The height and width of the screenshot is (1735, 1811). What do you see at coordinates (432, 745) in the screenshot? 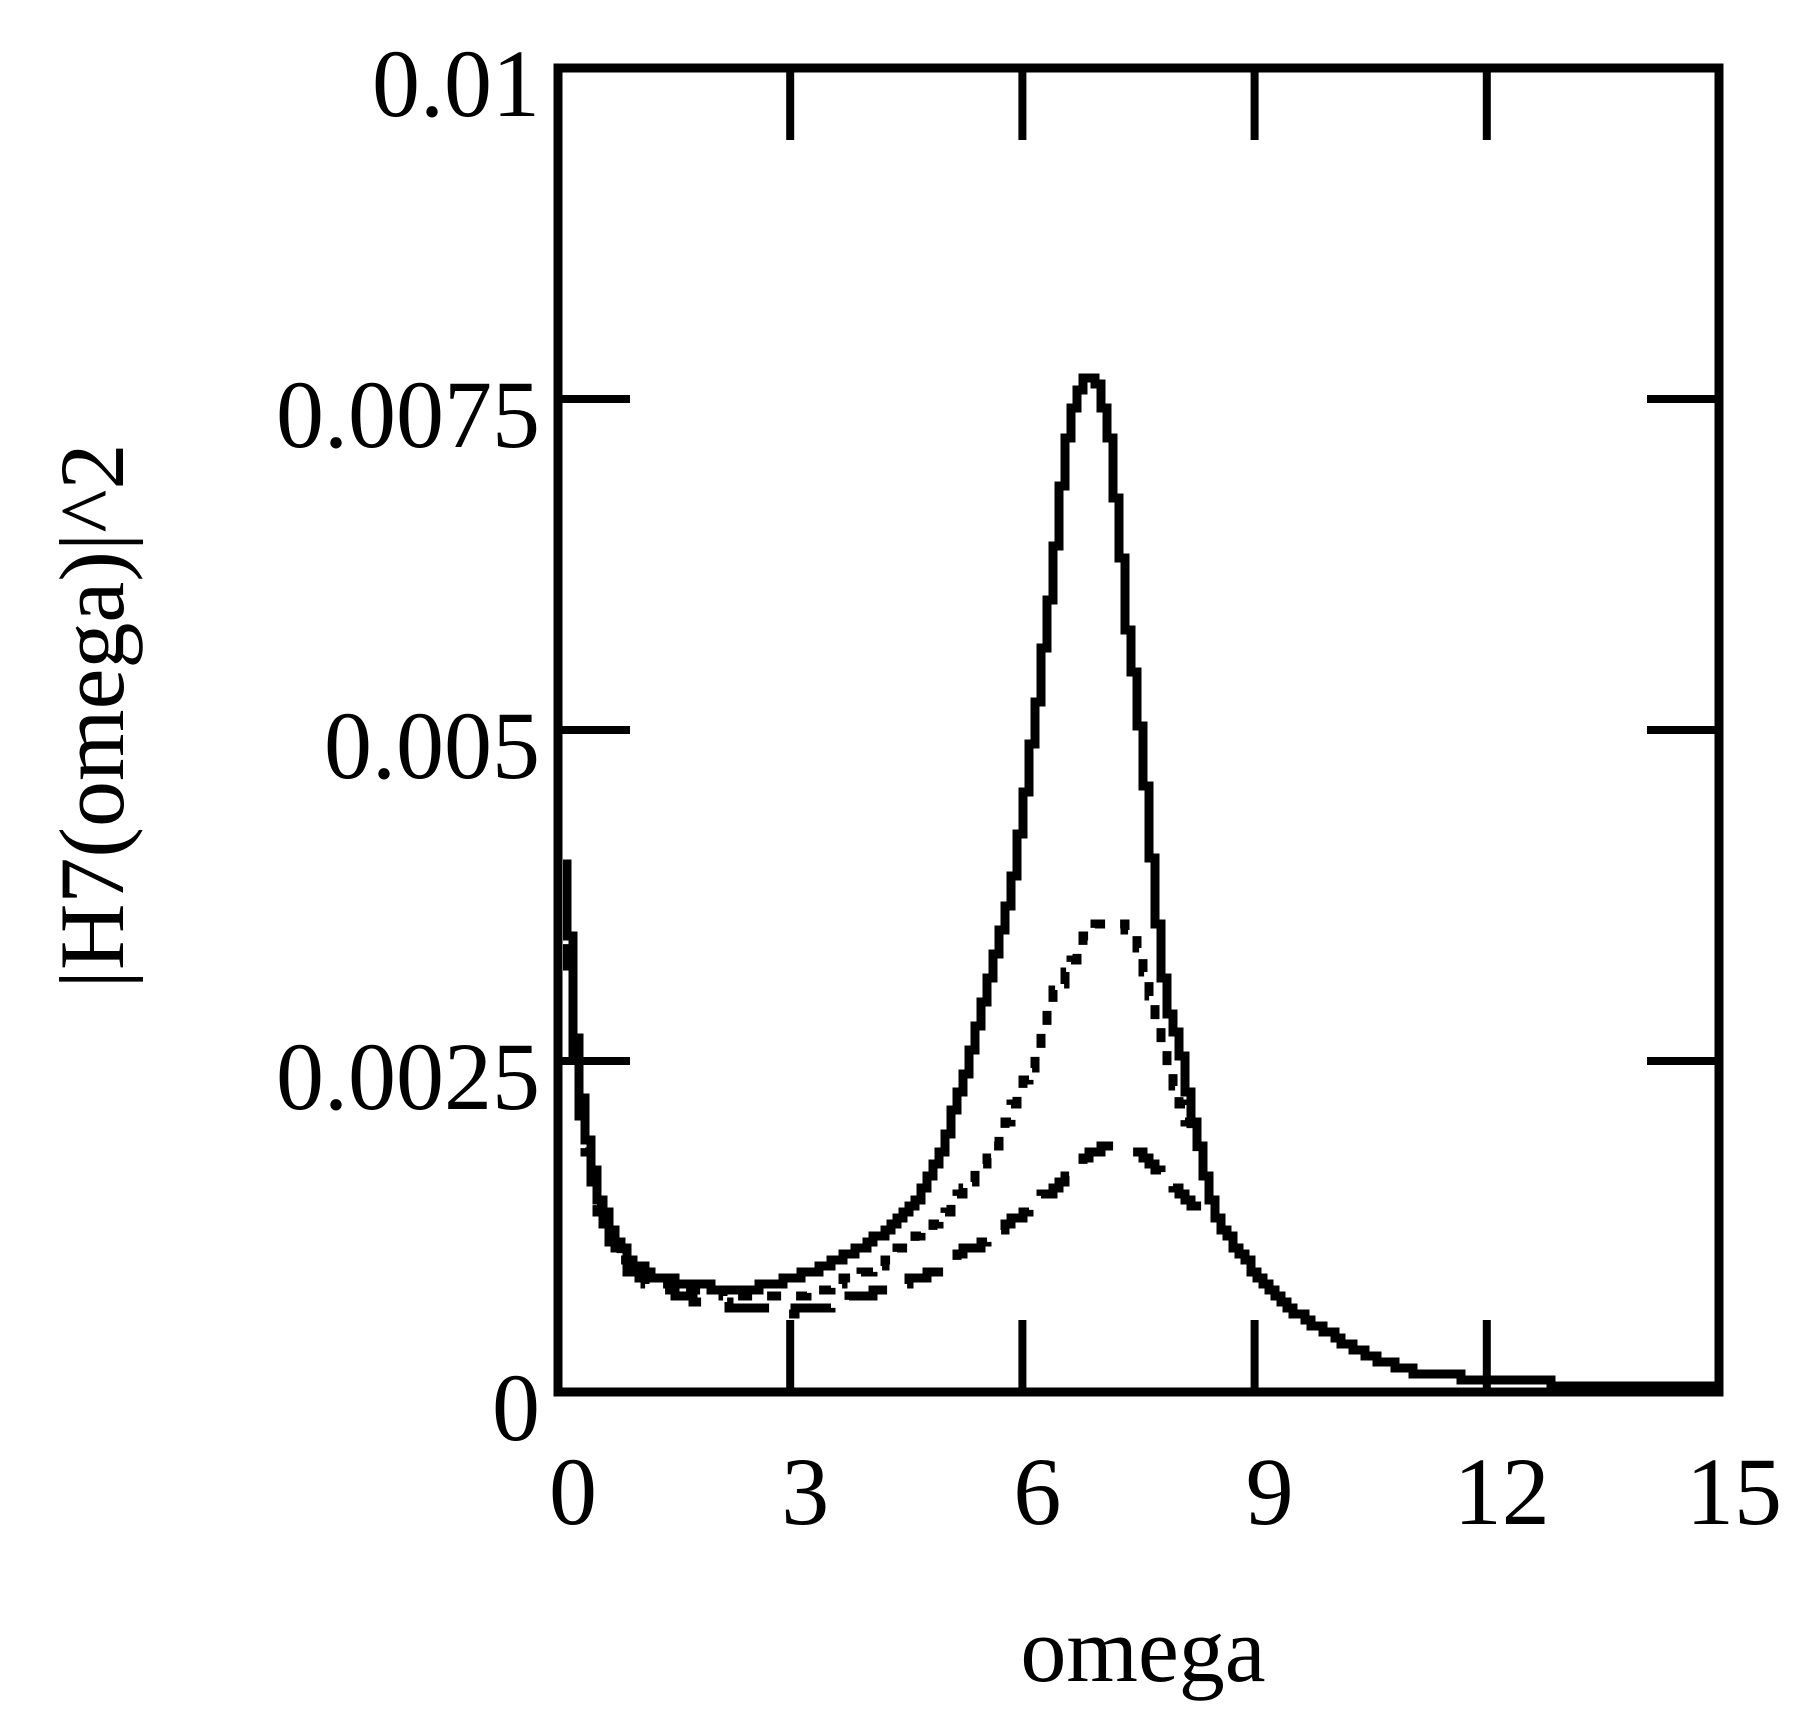
I see `y-tick-label: 0.005` at bounding box center [432, 745].